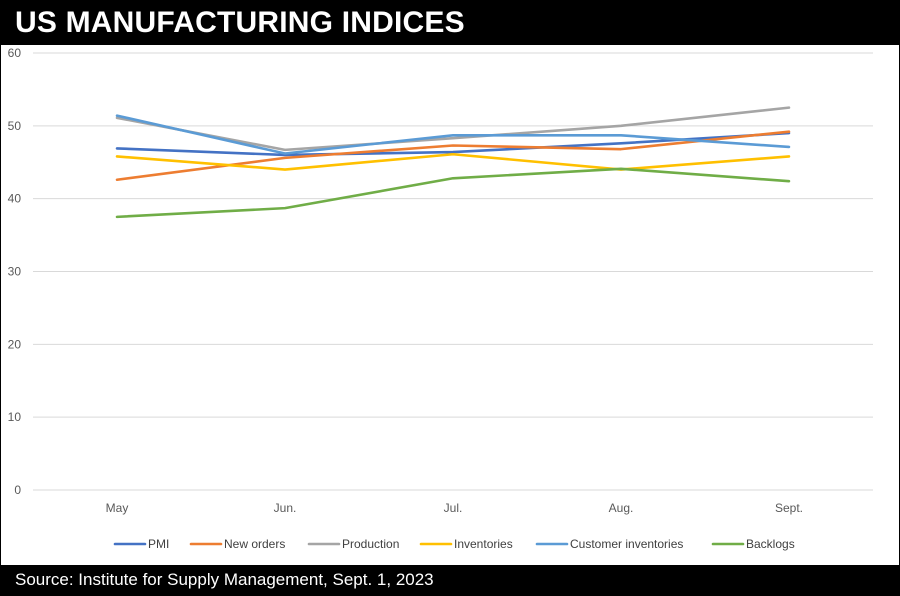 The image size is (900, 596). I want to click on y-tick-label: 30, so click(15, 272).